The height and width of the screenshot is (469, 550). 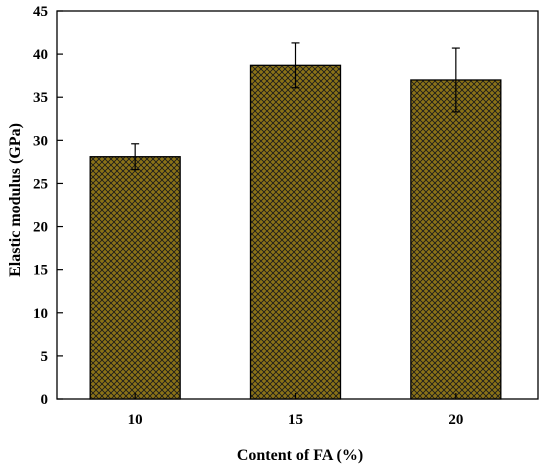 What do you see at coordinates (455, 420) in the screenshot?
I see `x-tick-label: 20` at bounding box center [455, 420].